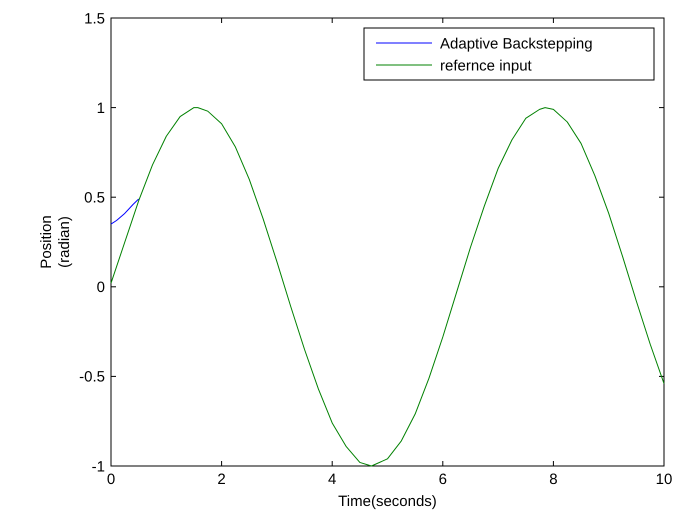  What do you see at coordinates (98, 467) in the screenshot?
I see `y-tick-label: -1` at bounding box center [98, 467].